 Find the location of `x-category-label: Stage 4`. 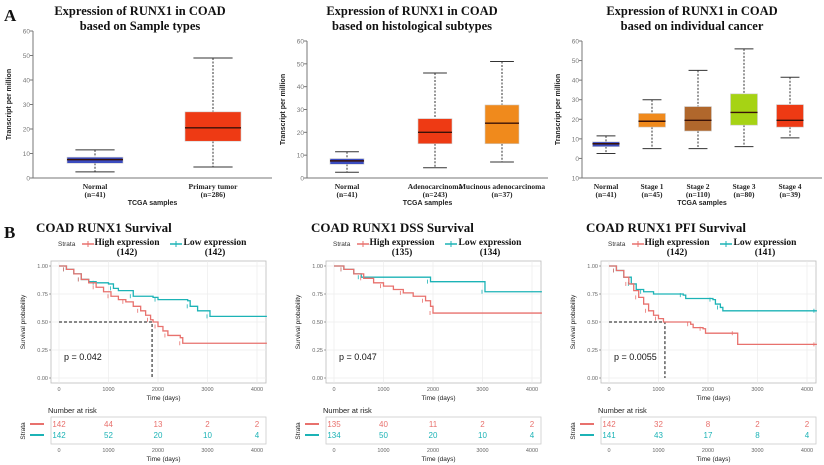

x-category-label: Stage 4 is located at coordinates (789, 186).